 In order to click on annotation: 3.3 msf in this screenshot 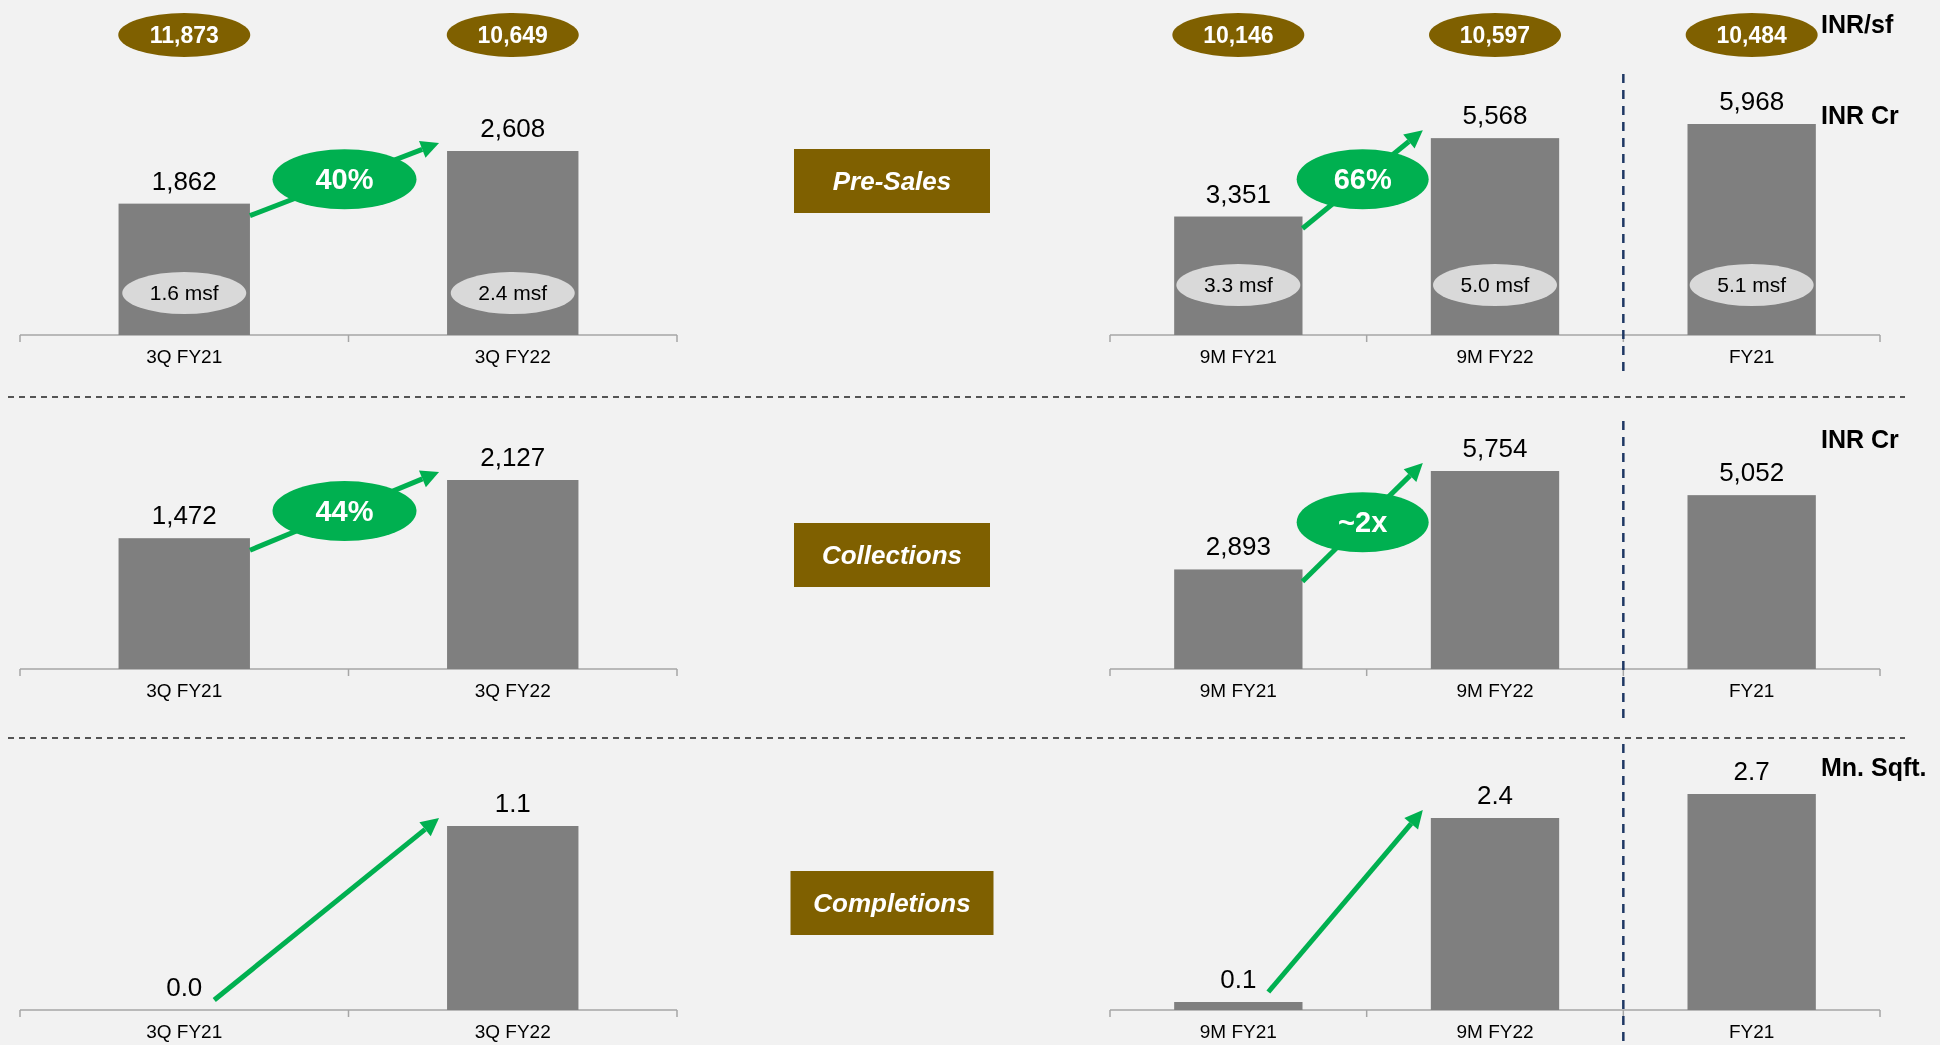, I will do `click(1238, 284)`.